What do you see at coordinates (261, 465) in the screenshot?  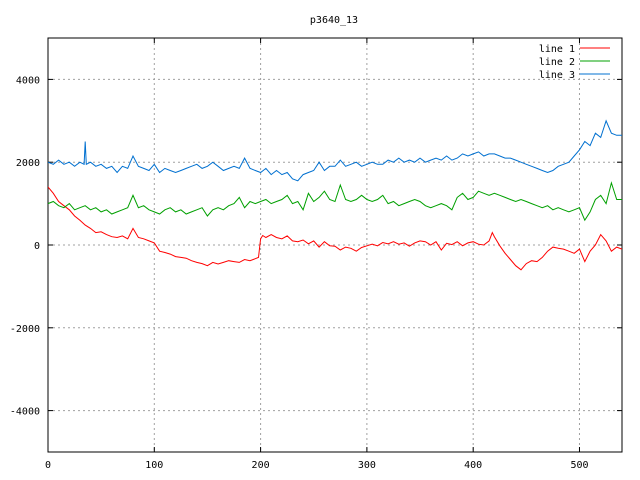 I see `x-tick-label: 200` at bounding box center [261, 465].